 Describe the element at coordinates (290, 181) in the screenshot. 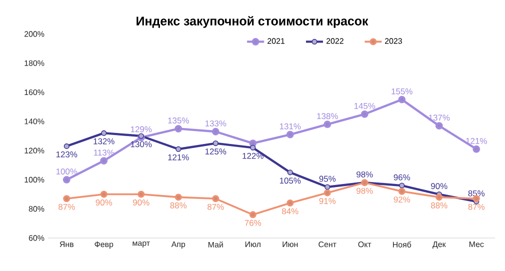

I see `data-label: 105%` at that location.